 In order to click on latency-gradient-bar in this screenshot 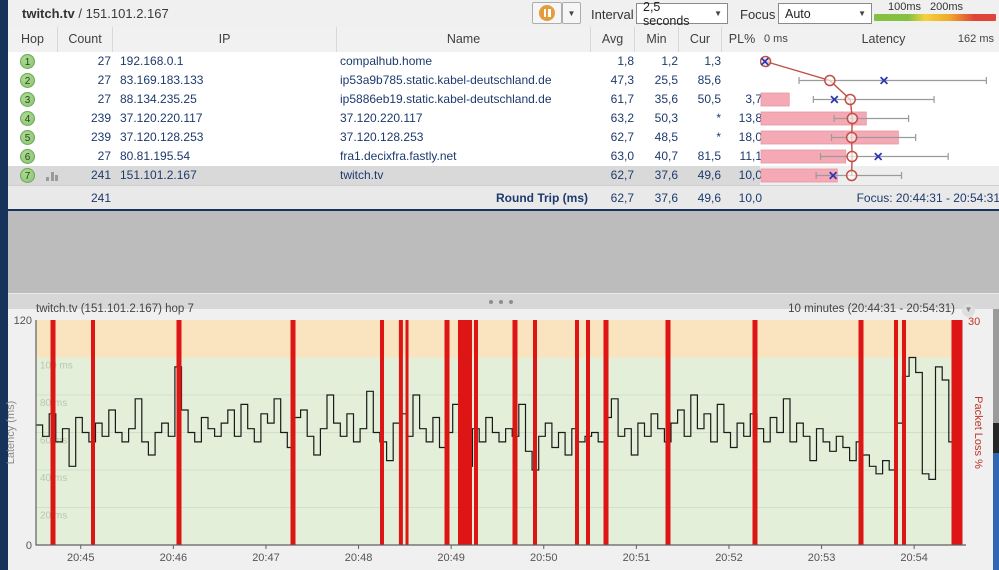, I will do `click(935, 17)`.